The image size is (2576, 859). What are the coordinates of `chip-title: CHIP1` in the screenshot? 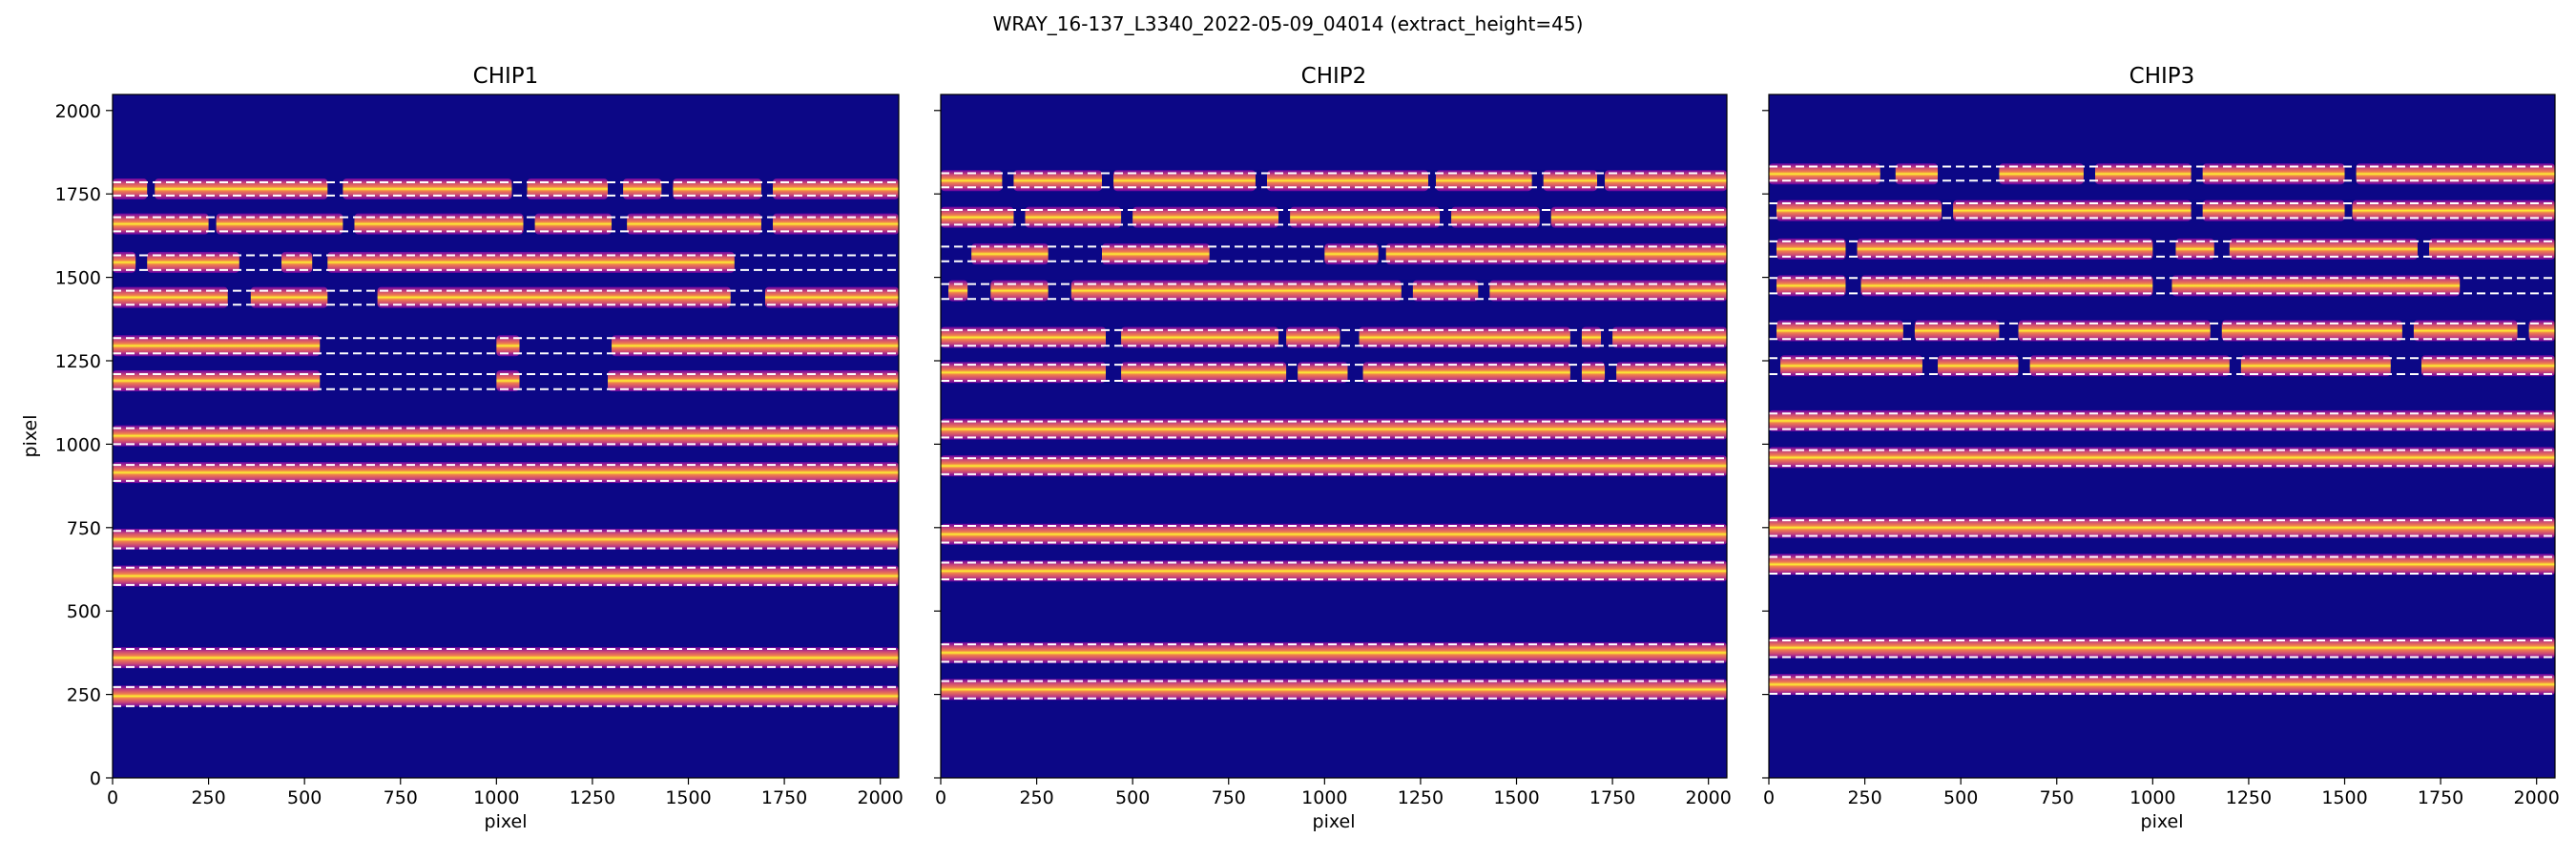 It's located at (506, 76).